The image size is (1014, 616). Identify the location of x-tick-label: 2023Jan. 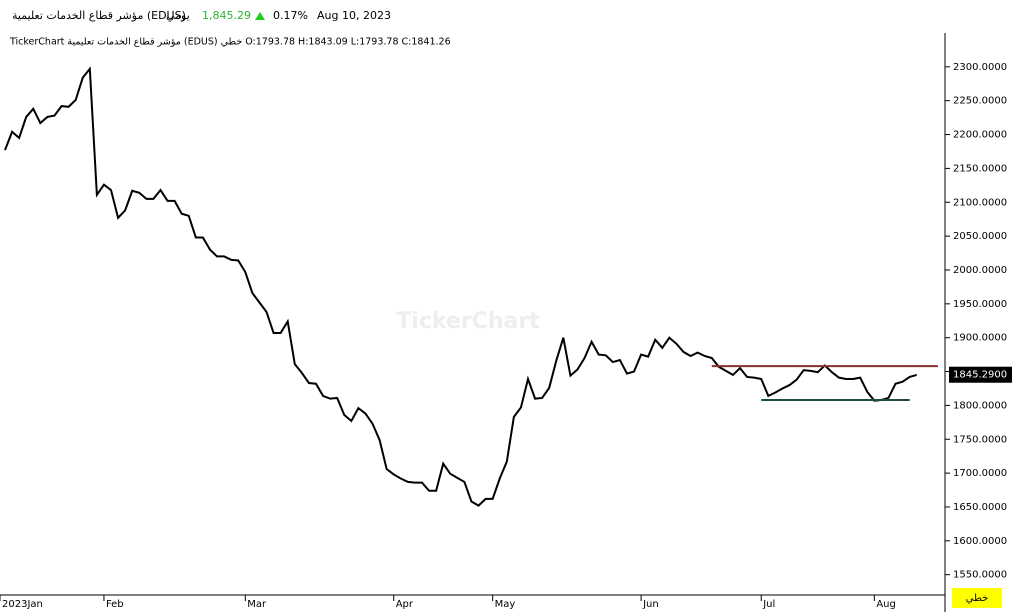
(22, 604).